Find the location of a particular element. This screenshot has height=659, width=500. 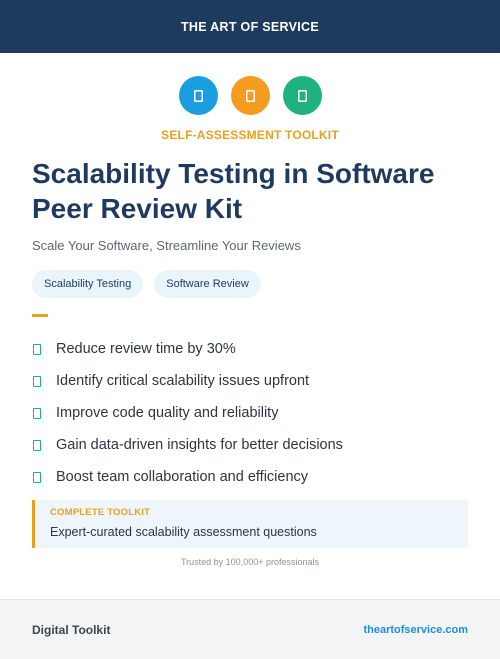

benefit-text: Boost team collaboration and efficiency is located at coordinates (182, 477).